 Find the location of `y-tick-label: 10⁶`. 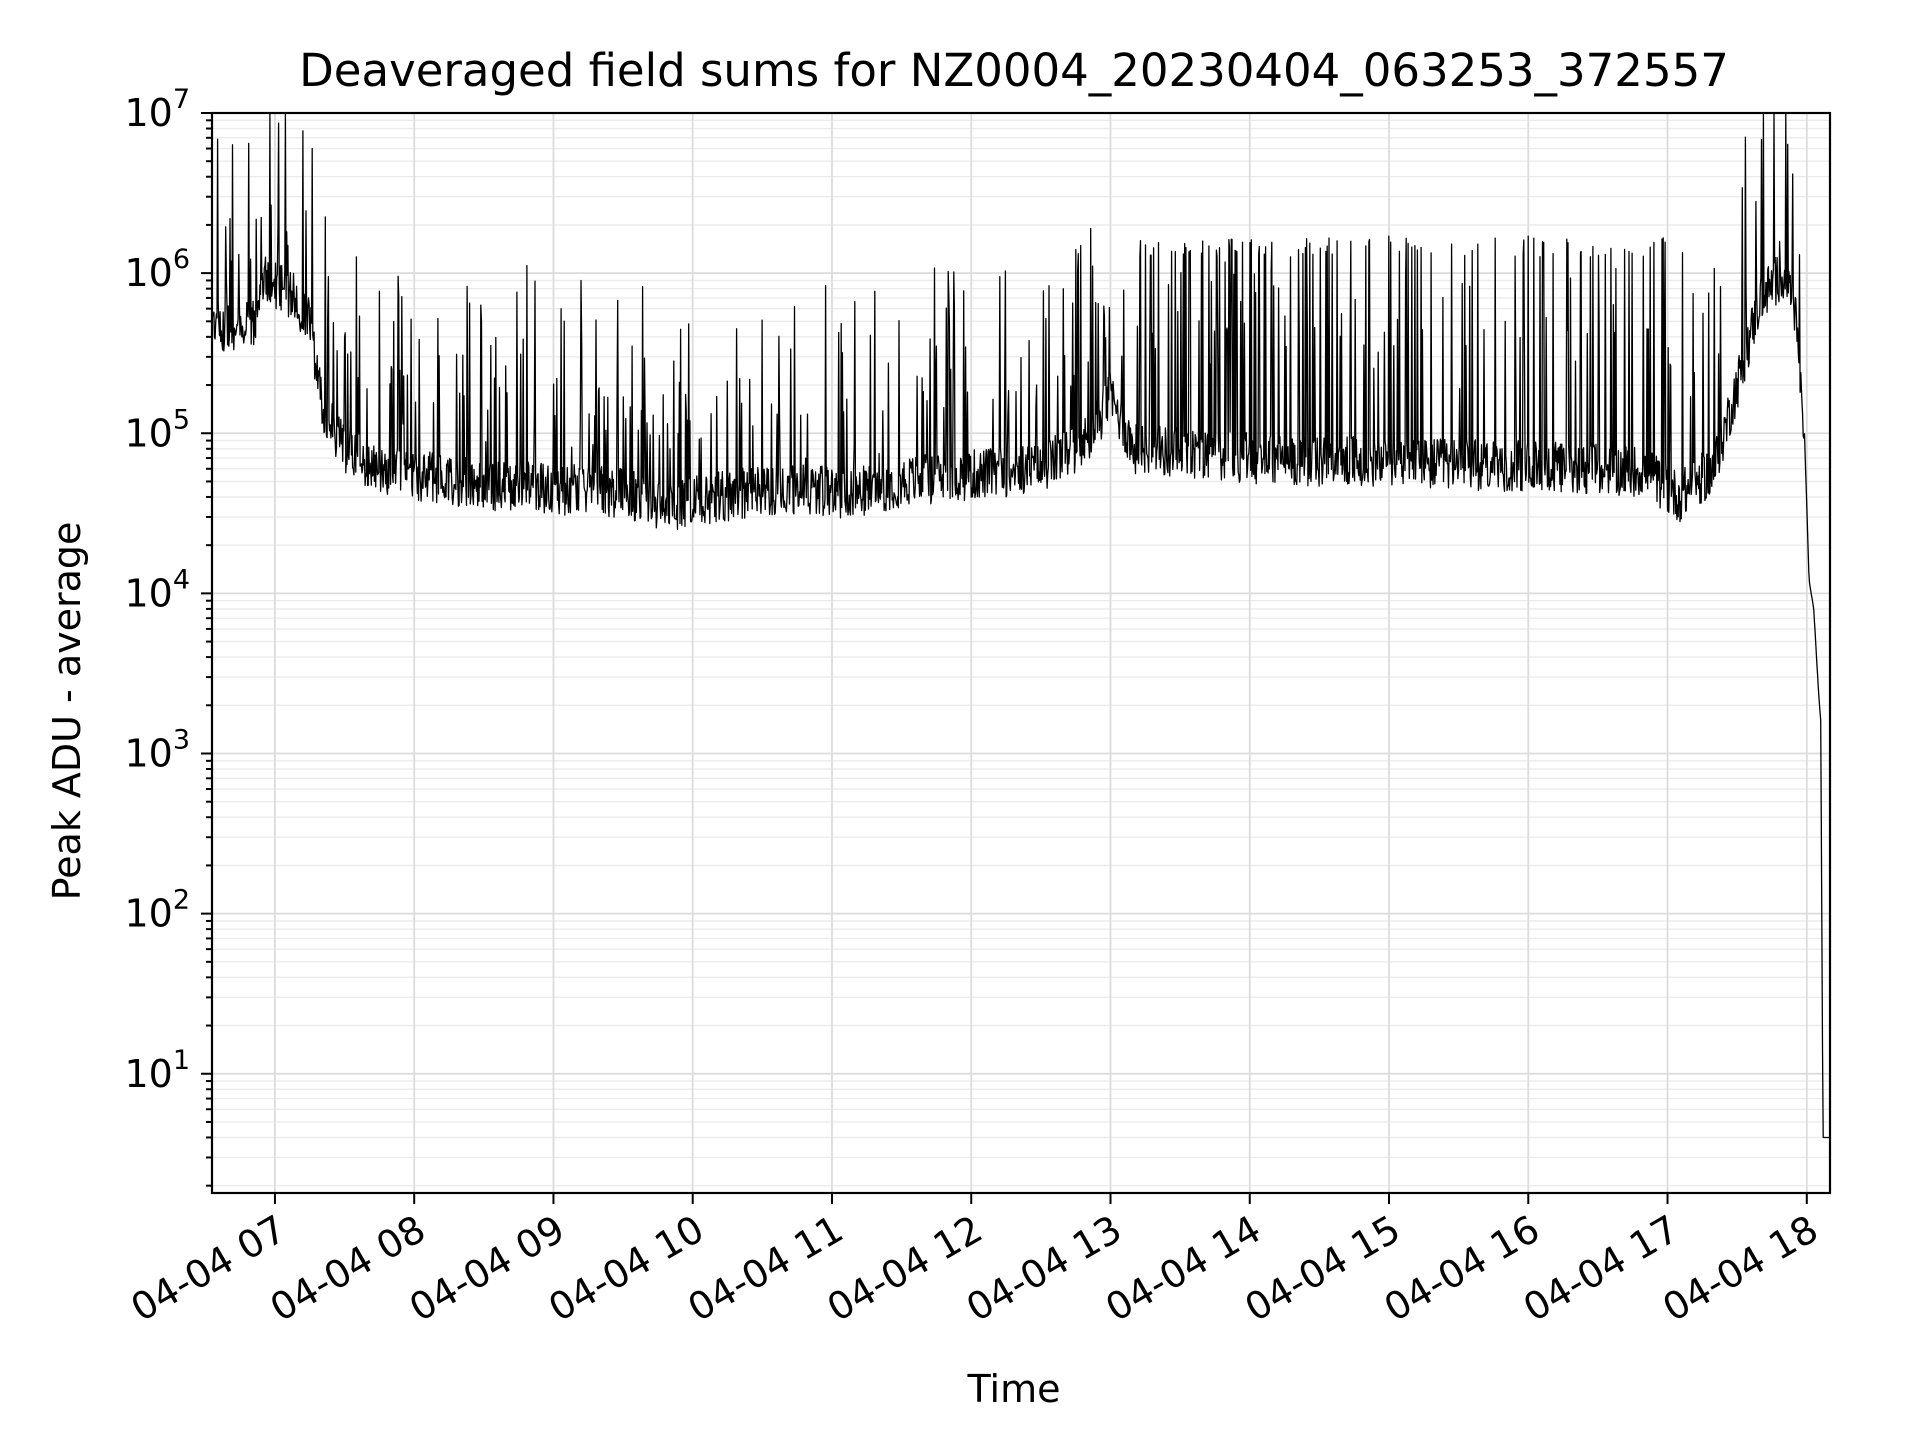

y-tick-label: 10⁶ is located at coordinates (157, 269).